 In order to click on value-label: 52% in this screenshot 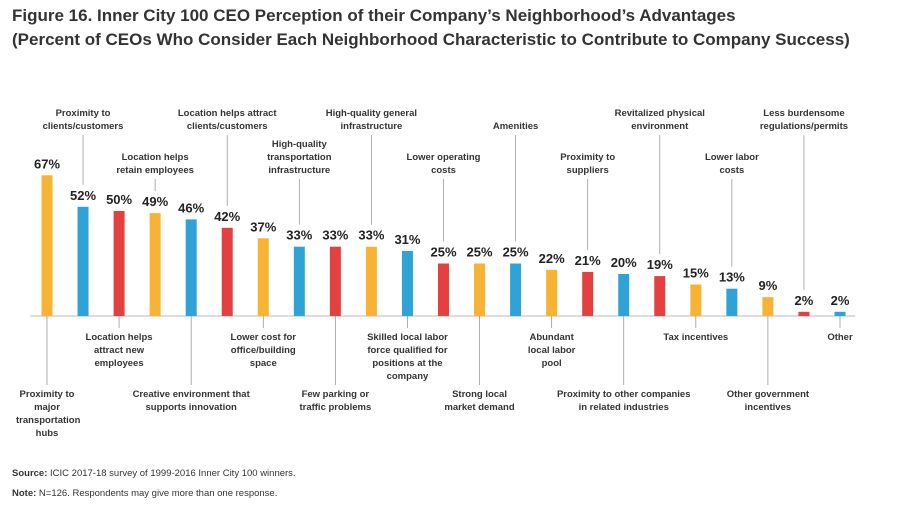, I will do `click(83, 195)`.